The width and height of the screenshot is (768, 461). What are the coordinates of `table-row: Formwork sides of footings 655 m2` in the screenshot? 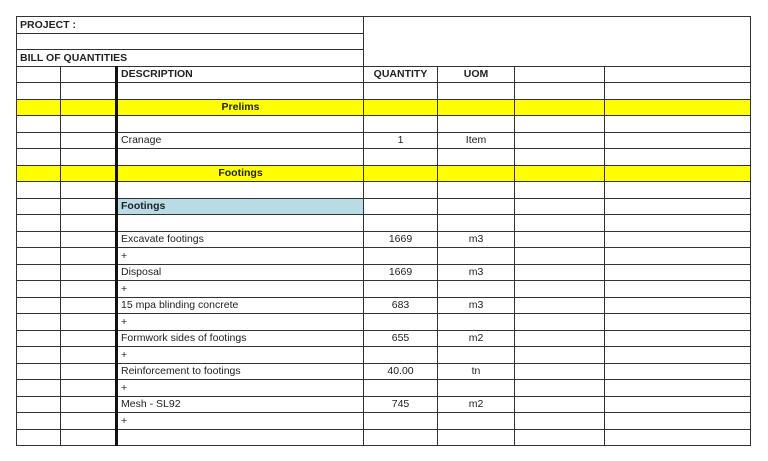 It's located at (384, 338).